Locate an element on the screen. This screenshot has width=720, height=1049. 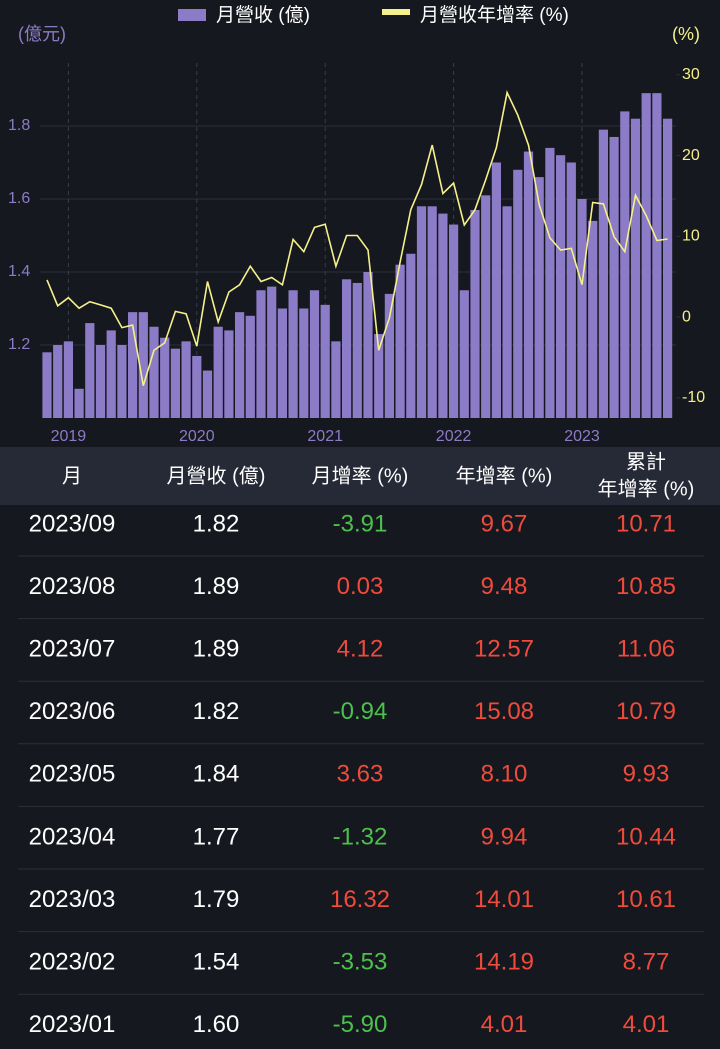
table-cell: 1.77 is located at coordinates (216, 836).